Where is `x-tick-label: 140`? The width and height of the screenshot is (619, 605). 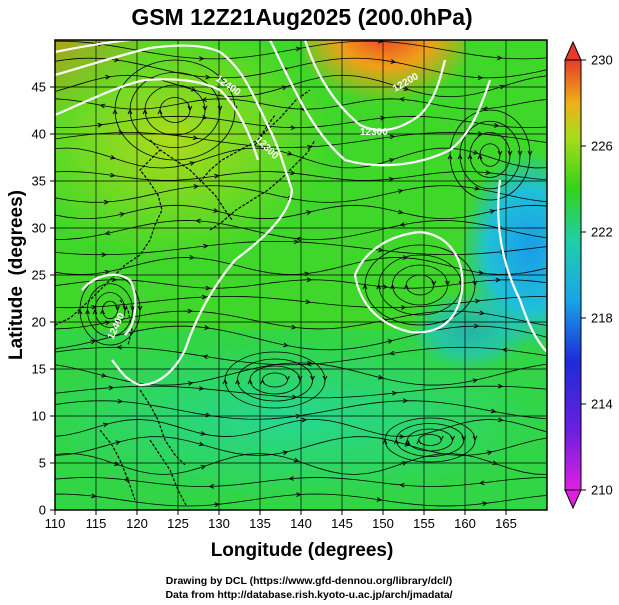
x-tick-label: 140 is located at coordinates (301, 523).